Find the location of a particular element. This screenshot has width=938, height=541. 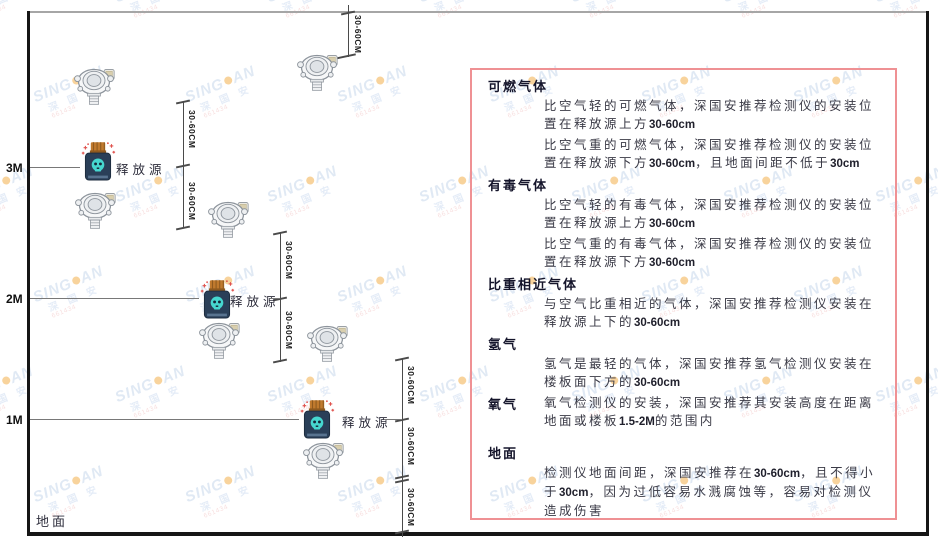

section-heading-similar-density: 比重相近气体 is located at coordinates (533, 284).